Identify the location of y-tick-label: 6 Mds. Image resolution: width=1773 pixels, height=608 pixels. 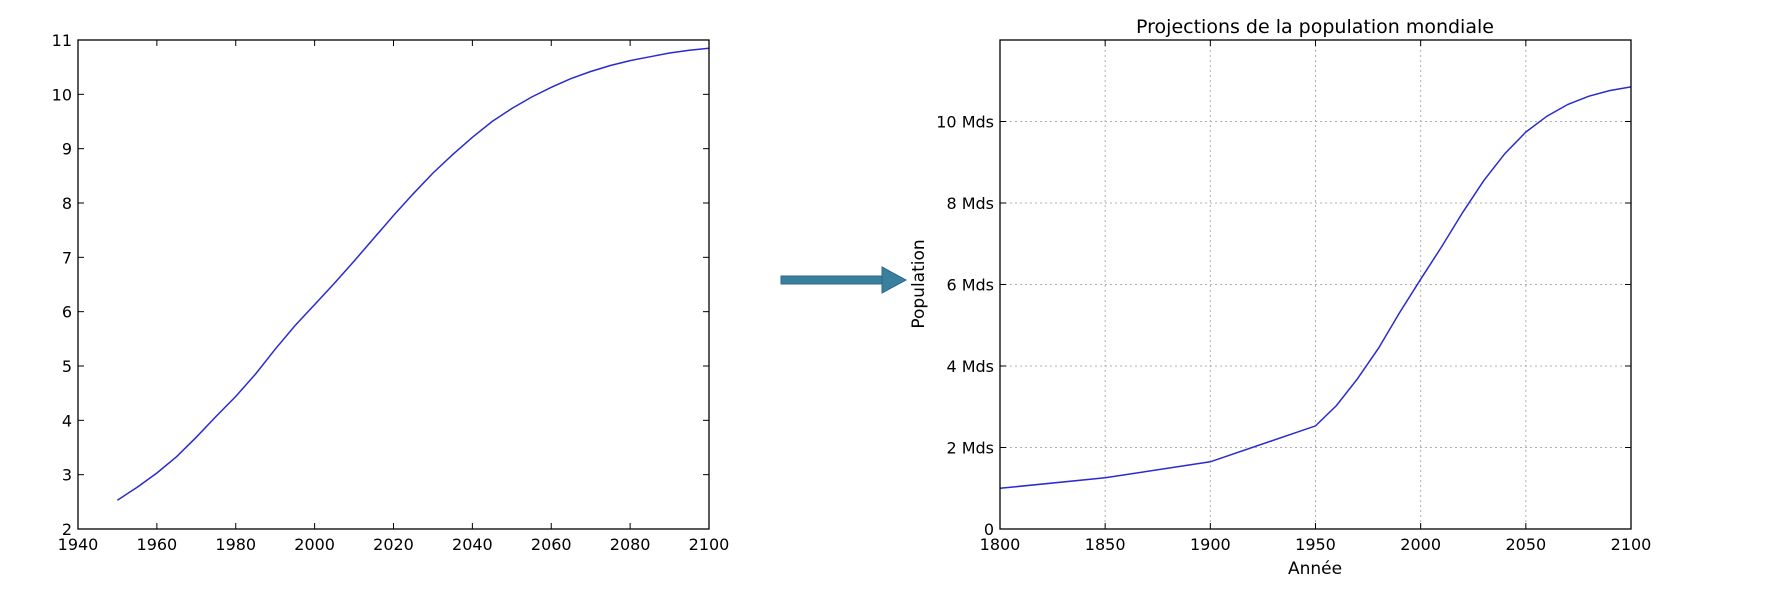
(970, 285).